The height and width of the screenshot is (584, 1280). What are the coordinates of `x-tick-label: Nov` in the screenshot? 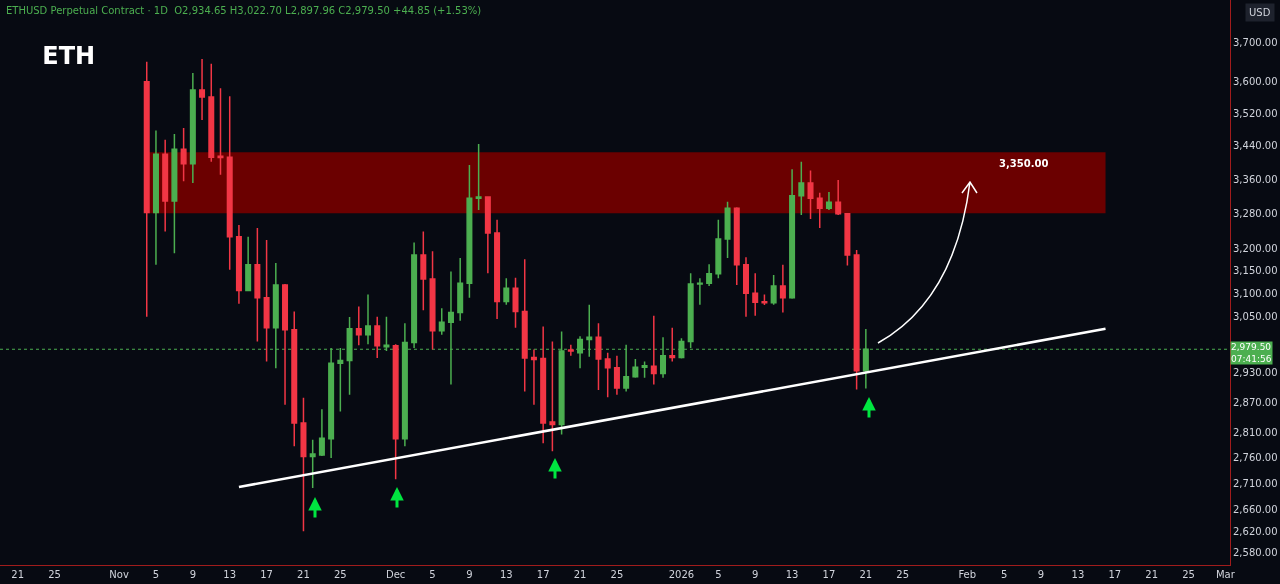 It's located at (119, 574).